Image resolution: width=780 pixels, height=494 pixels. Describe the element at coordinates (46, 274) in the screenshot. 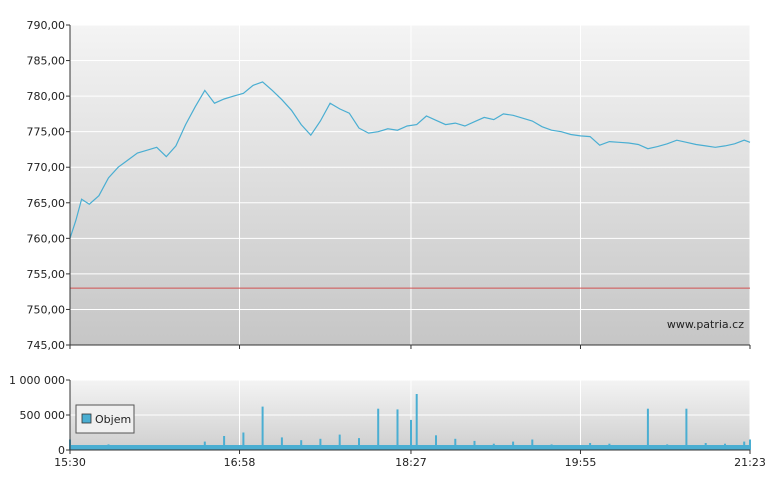

I see `price-y-tick-label: 755,00` at that location.